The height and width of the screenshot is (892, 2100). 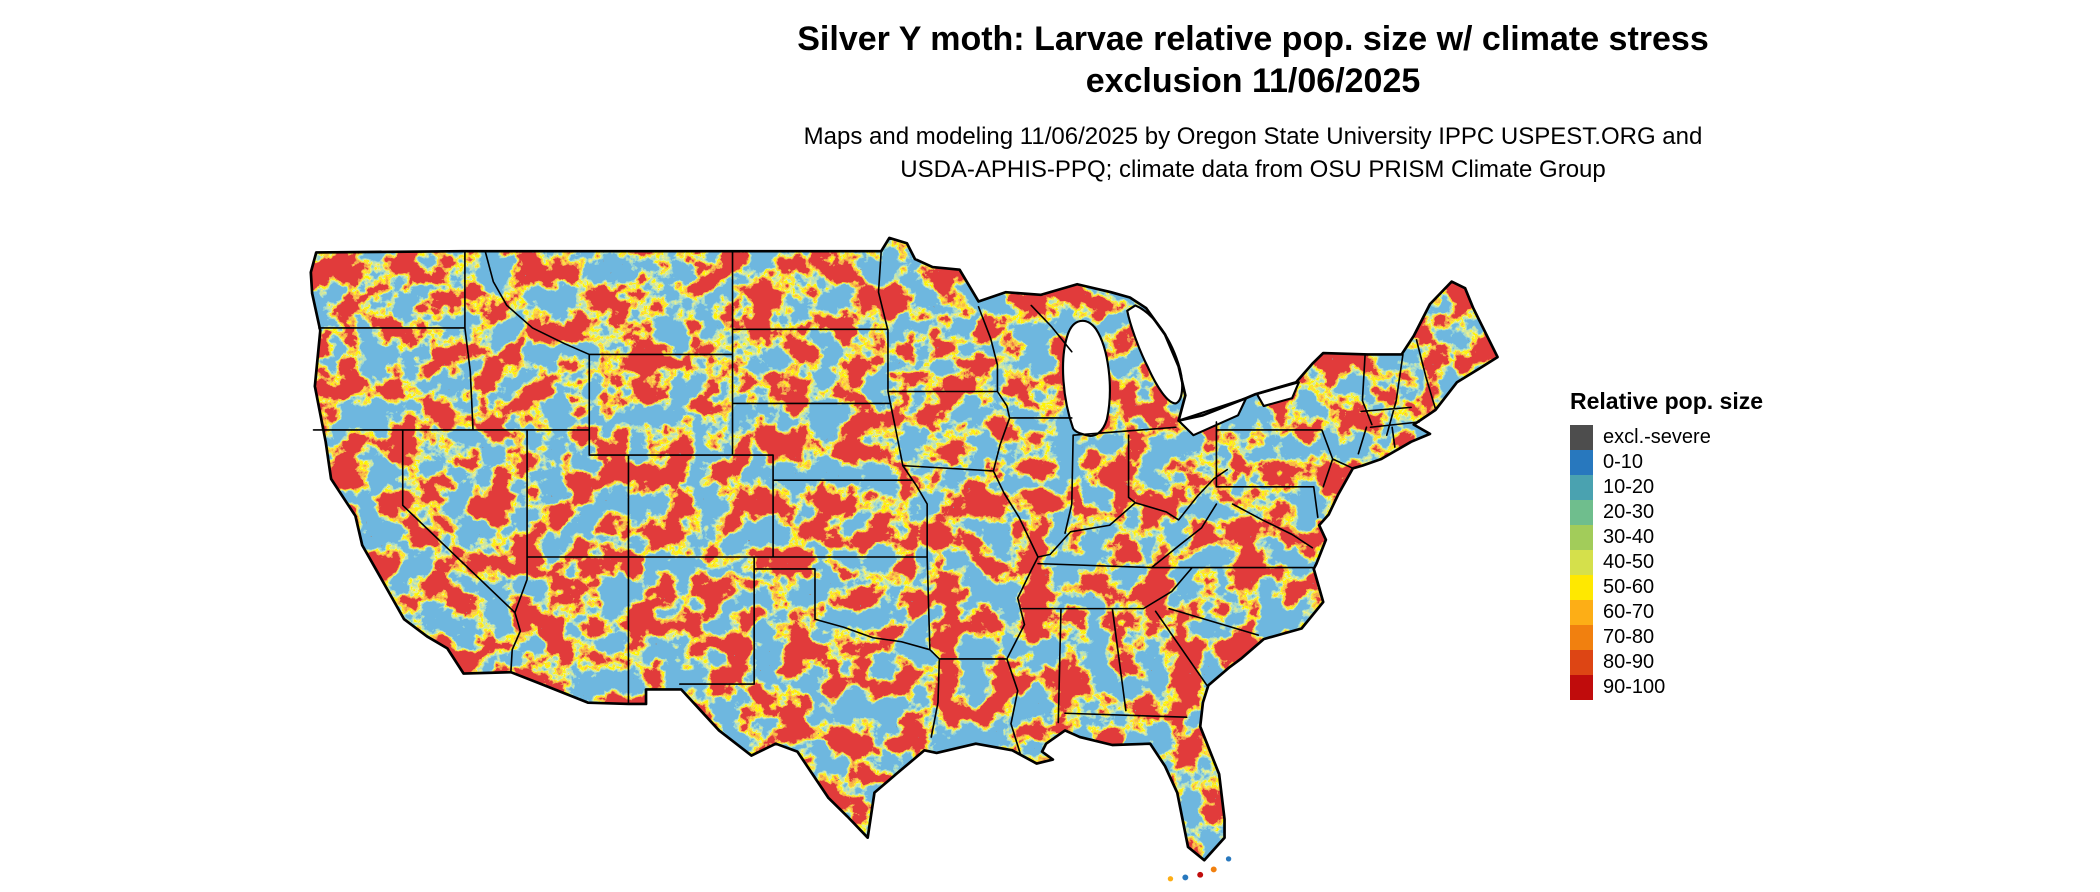 I want to click on legend-label-50-60: 50-60, so click(x=1629, y=587).